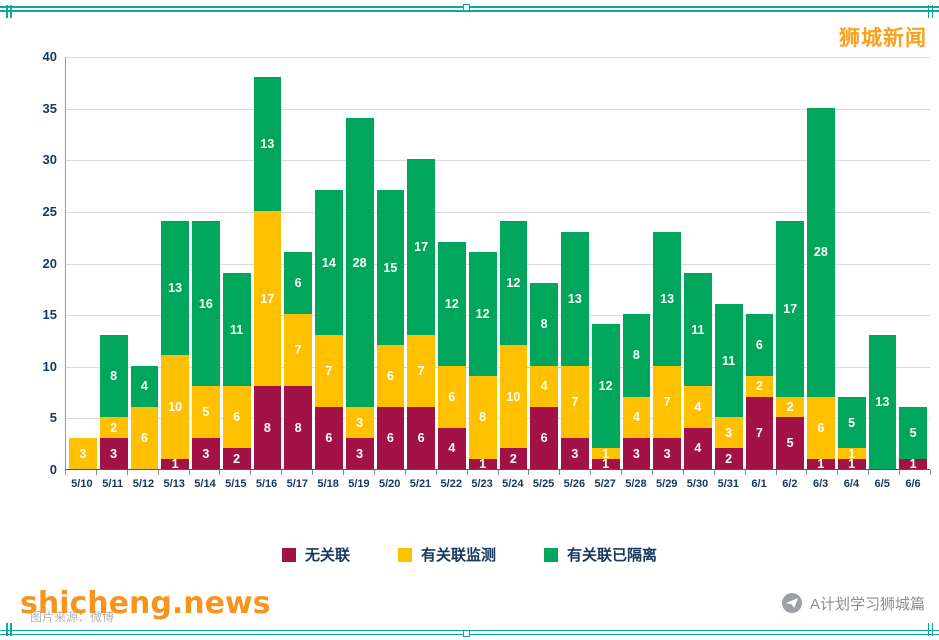 This screenshot has width=939, height=640. Describe the element at coordinates (883, 38) in the screenshot. I see `brand-watermark: 狮城新闻` at that location.